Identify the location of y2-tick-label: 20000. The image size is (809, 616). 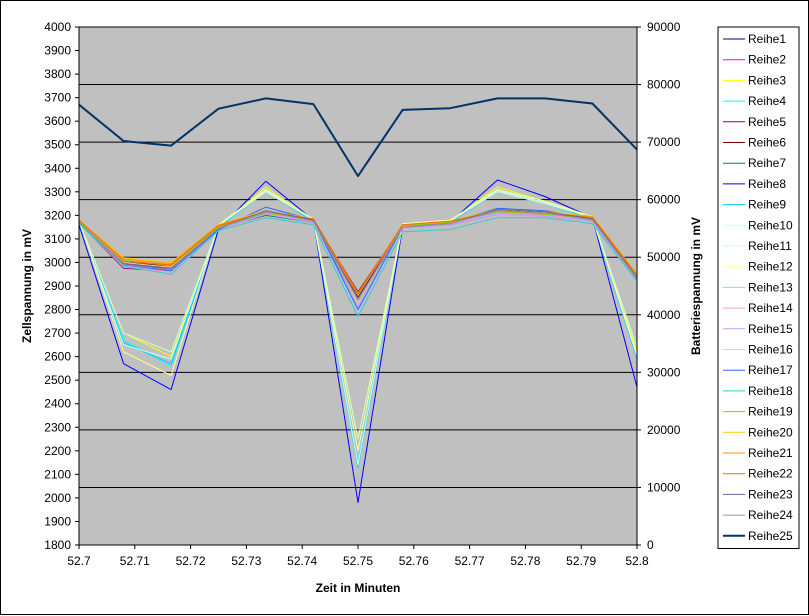
(664, 430).